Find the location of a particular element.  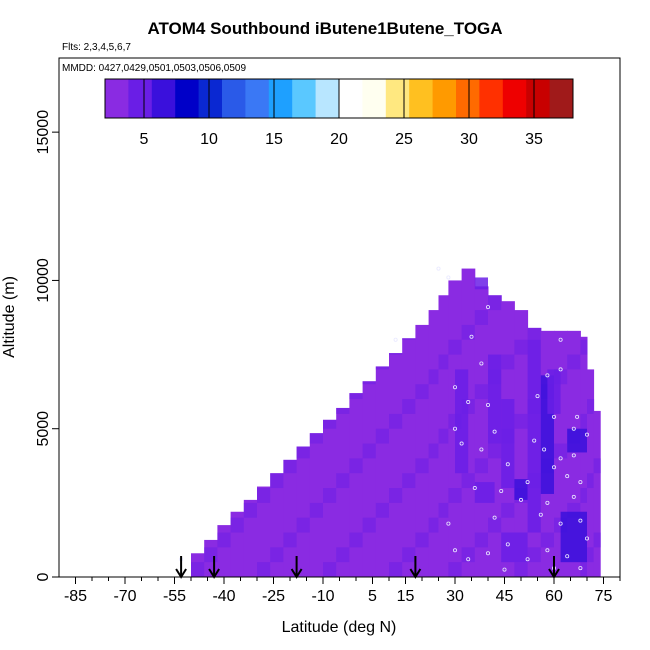

colorbar-tick-label: 25 is located at coordinates (404, 139).